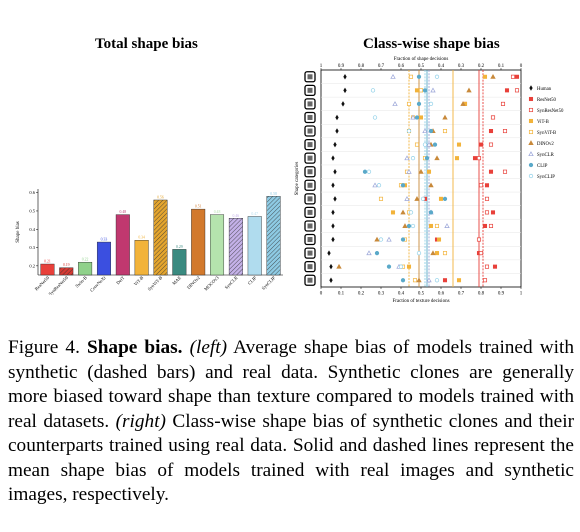 The image size is (580, 532). I want to click on x-tick-label: DINOv2, so click(193, 282).